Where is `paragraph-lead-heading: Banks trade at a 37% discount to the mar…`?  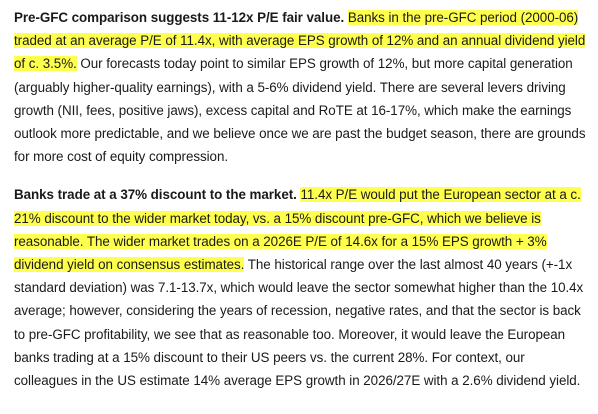 paragraph-lead-heading: Banks trade at a 37% discount to the mar… is located at coordinates (155, 195).